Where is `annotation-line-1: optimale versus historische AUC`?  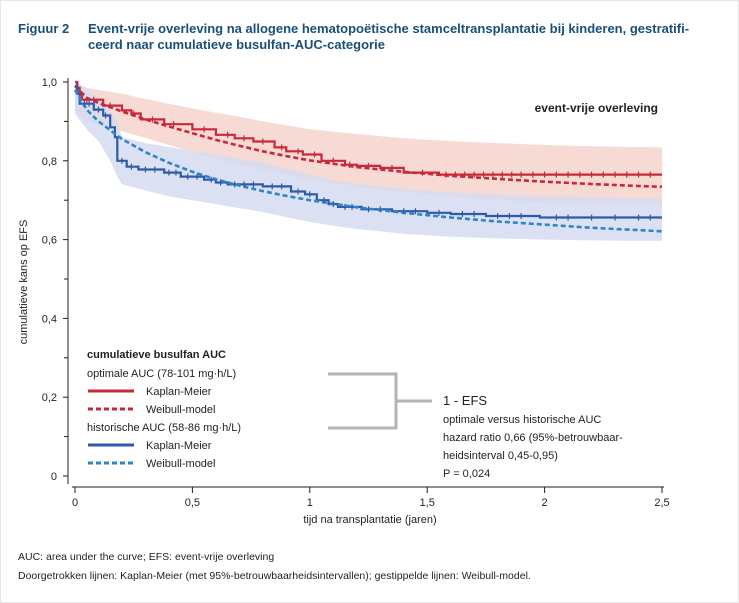 annotation-line-1: optimale versus historische AUC is located at coordinates (522, 420).